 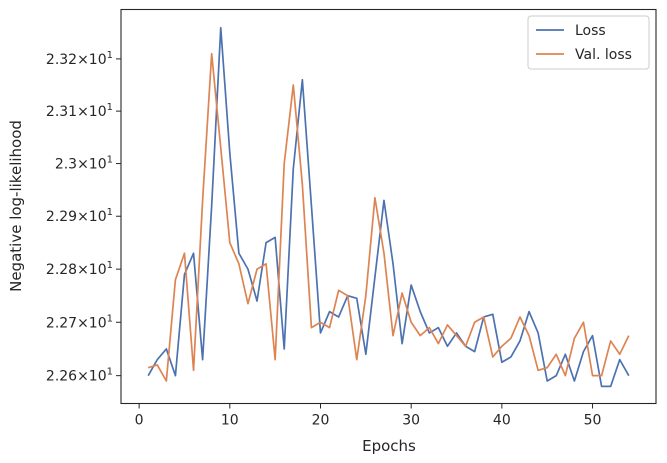 What do you see at coordinates (368, 416) in the screenshot?
I see `x-axis: 0 10 20 30 40 50` at bounding box center [368, 416].